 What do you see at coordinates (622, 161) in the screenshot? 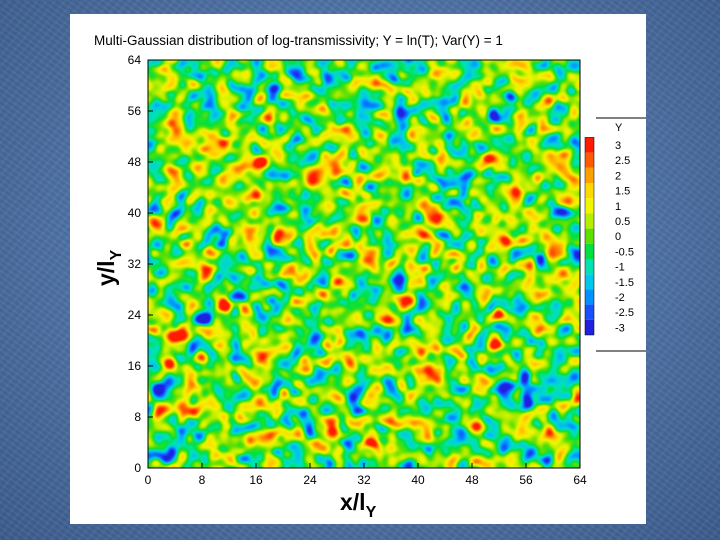
I see `colorbar-level-label: 2.5` at bounding box center [622, 161].